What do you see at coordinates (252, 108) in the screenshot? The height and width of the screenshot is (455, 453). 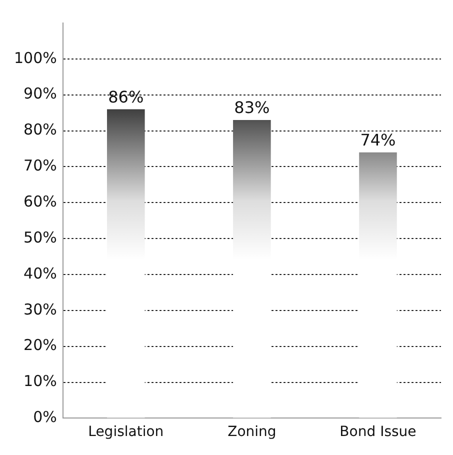 I see `data-label: 83%` at bounding box center [252, 108].